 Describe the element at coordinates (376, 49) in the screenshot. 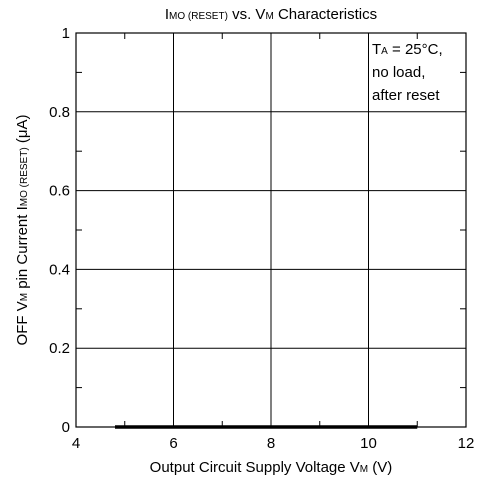

I see `text-part: T` at that location.